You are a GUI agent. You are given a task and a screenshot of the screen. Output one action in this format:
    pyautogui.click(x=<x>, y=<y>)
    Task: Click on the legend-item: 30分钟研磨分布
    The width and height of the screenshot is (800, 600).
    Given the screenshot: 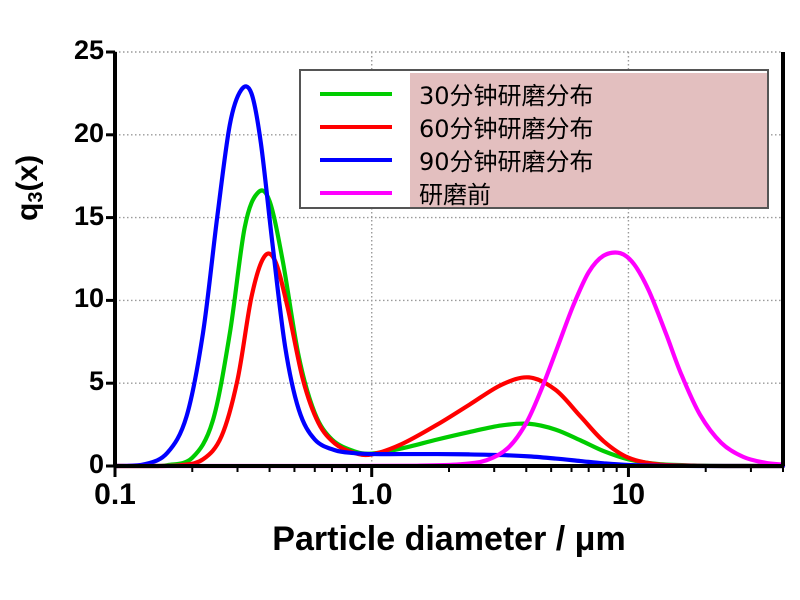 What is the action you would take?
    pyautogui.click(x=534, y=93)
    